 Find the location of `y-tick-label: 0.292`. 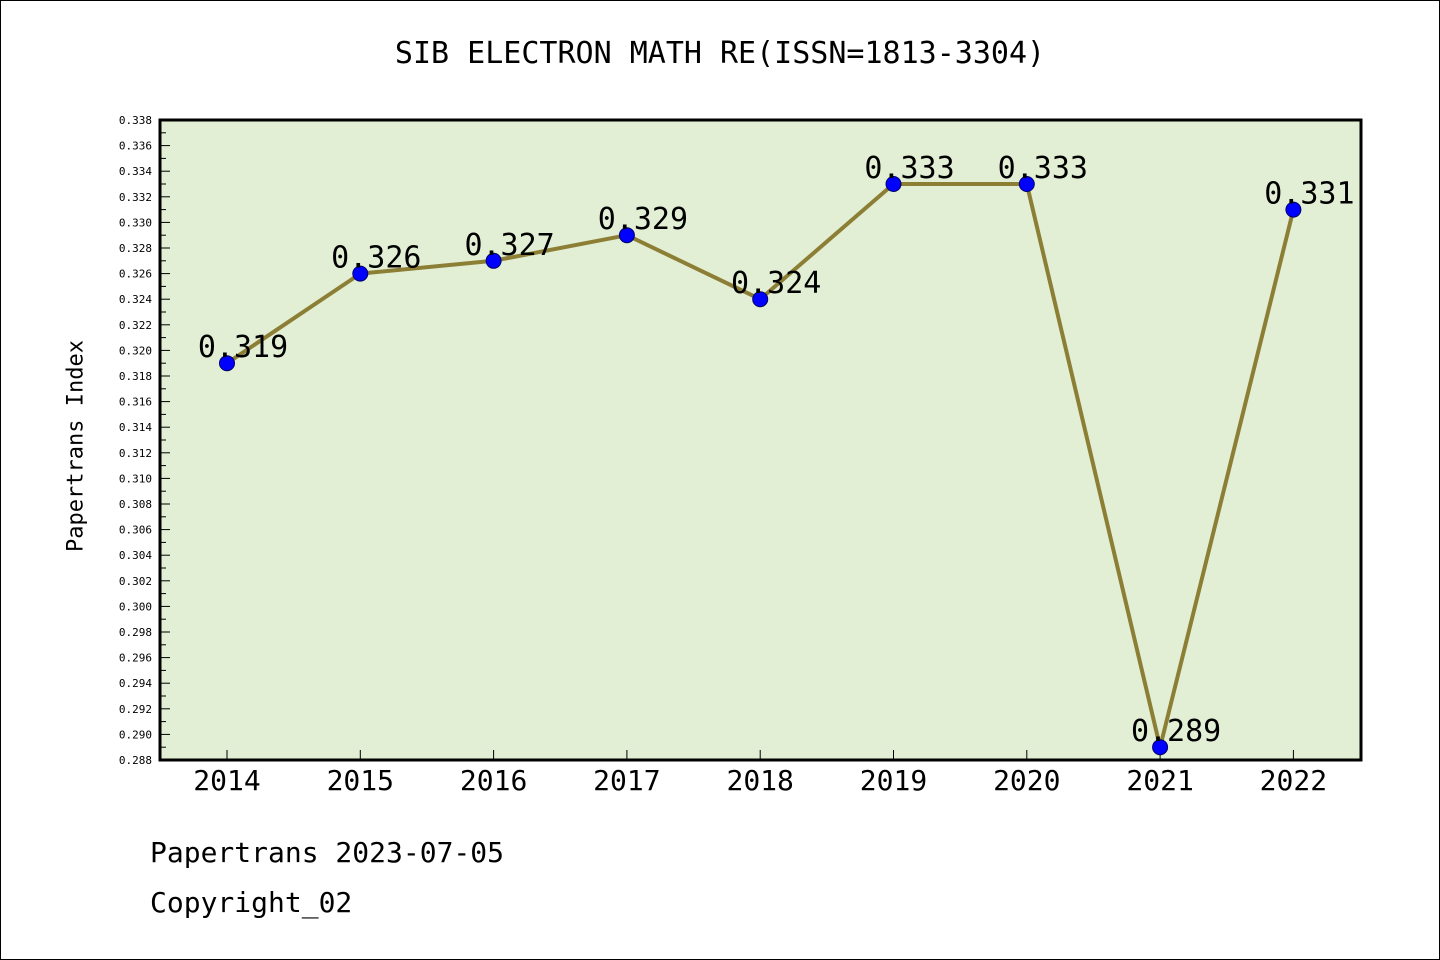

y-tick-label: 0.292 is located at coordinates (135, 709).